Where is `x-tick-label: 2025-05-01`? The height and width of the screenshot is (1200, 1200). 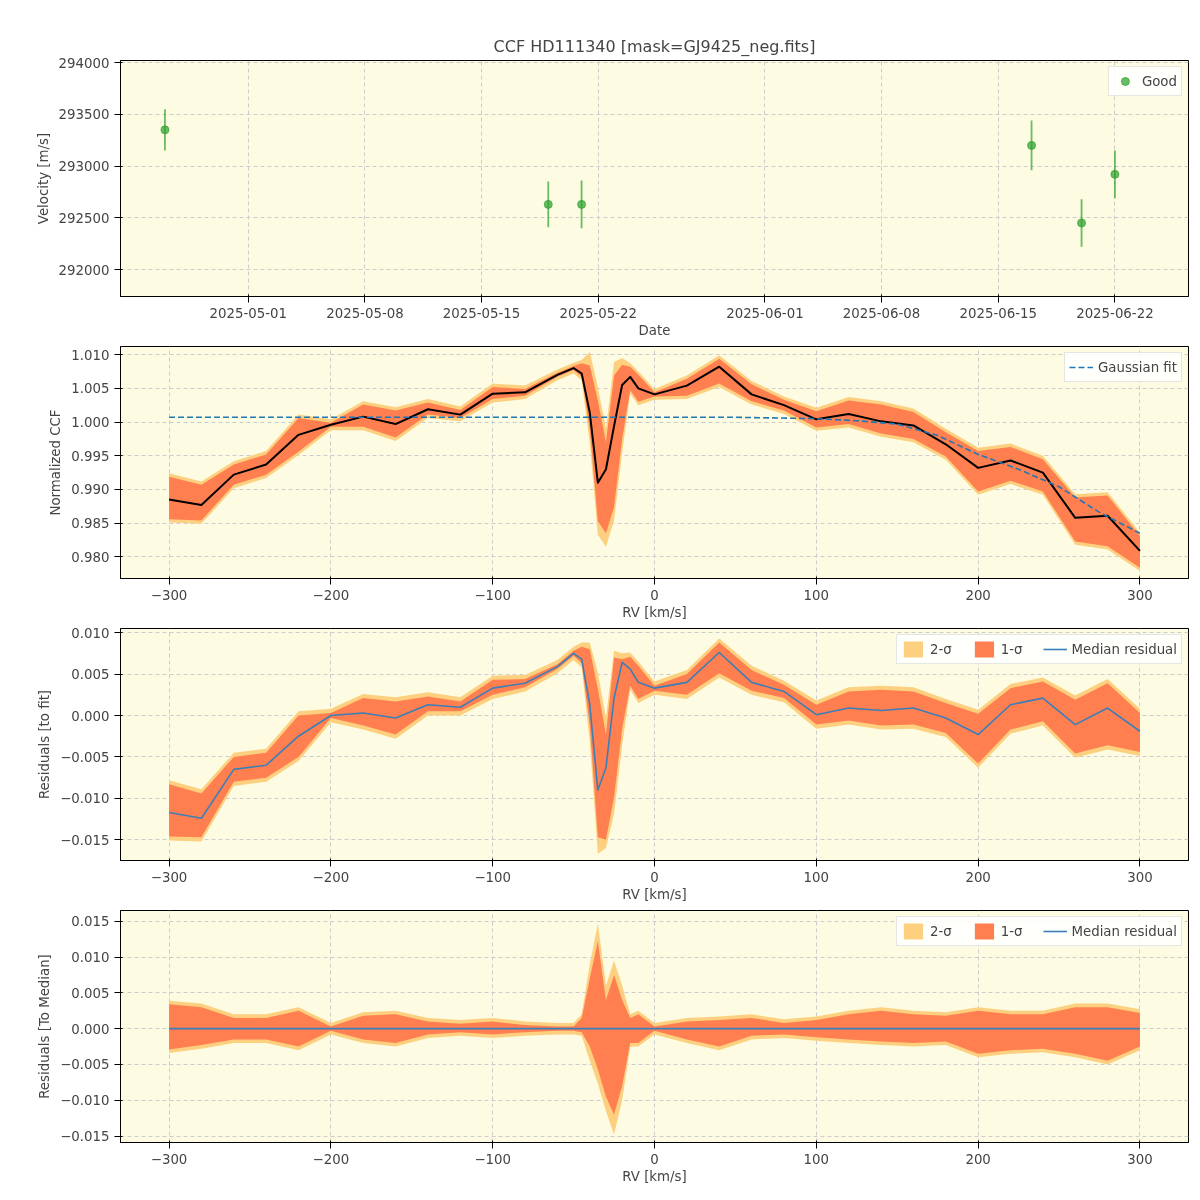 x-tick-label: 2025-05-01 is located at coordinates (248, 313).